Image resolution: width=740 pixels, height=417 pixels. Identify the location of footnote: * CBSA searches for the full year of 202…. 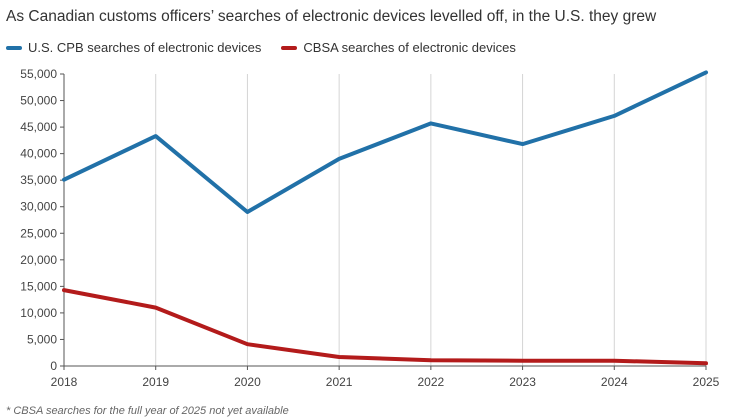
(147, 411).